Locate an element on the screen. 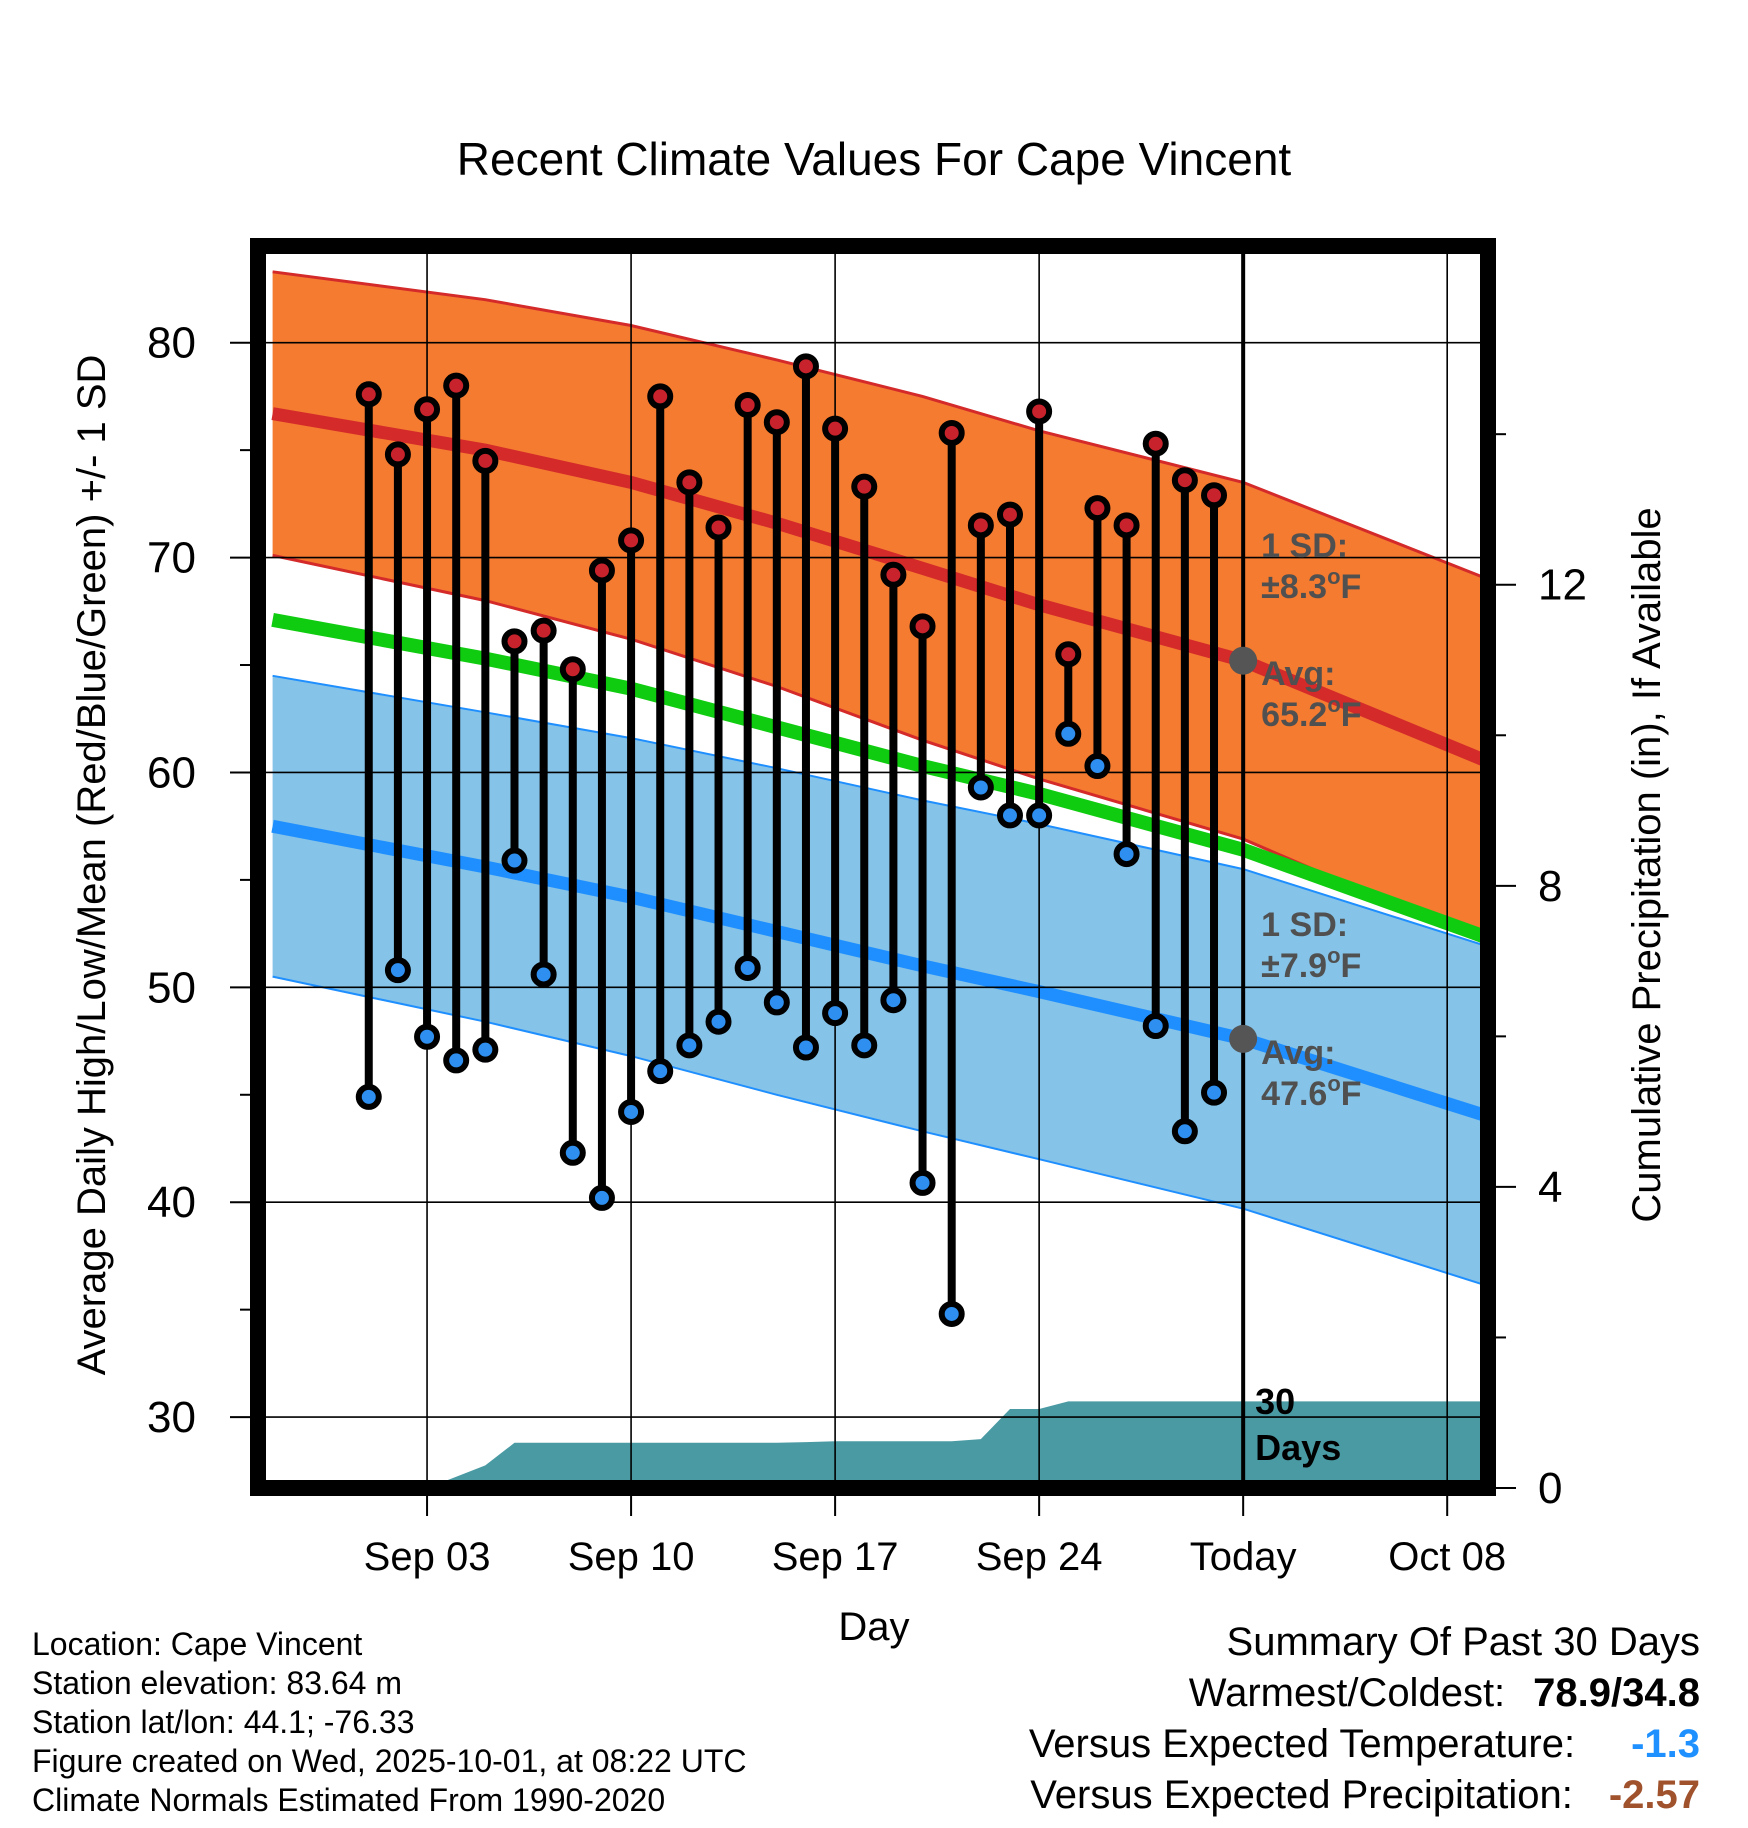  y2-tick-label: 12 is located at coordinates (1562, 585).